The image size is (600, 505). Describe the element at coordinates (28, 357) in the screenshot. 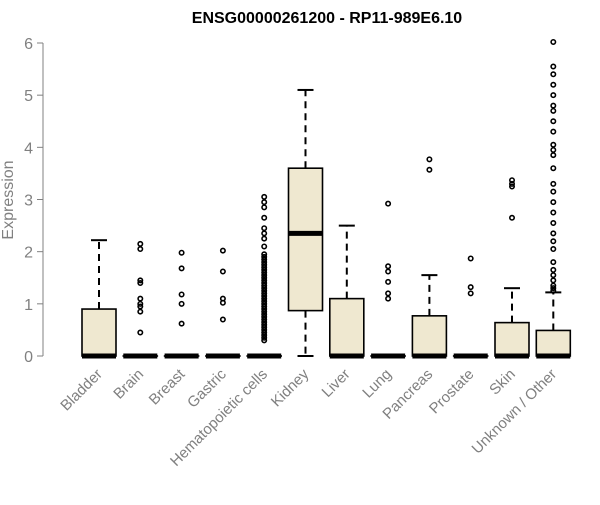

I see `y-tick-label: 0` at that location.